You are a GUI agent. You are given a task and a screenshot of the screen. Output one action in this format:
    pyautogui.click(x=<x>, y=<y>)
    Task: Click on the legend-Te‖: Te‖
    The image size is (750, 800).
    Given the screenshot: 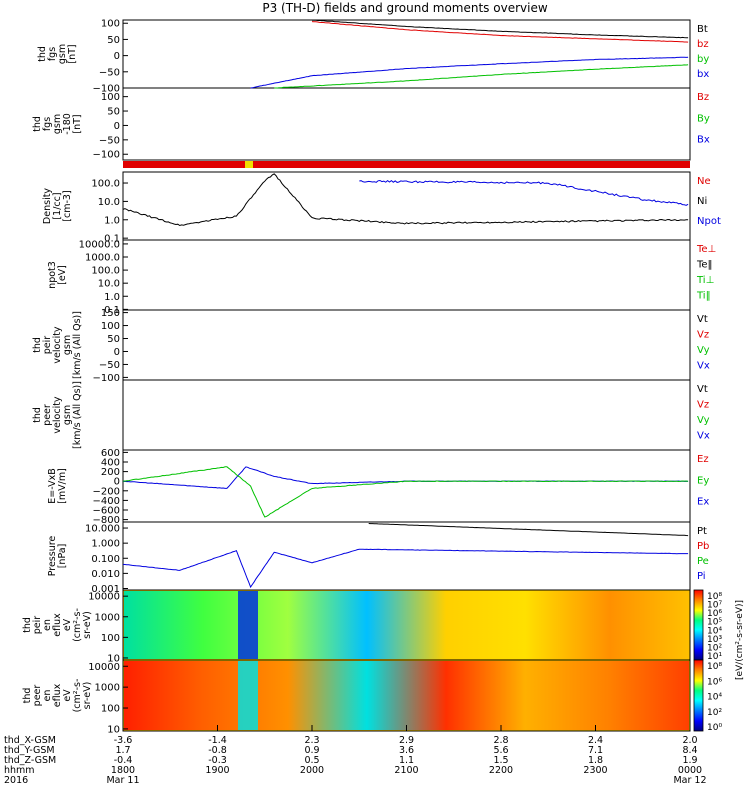 What is the action you would take?
    pyautogui.click(x=704, y=265)
    